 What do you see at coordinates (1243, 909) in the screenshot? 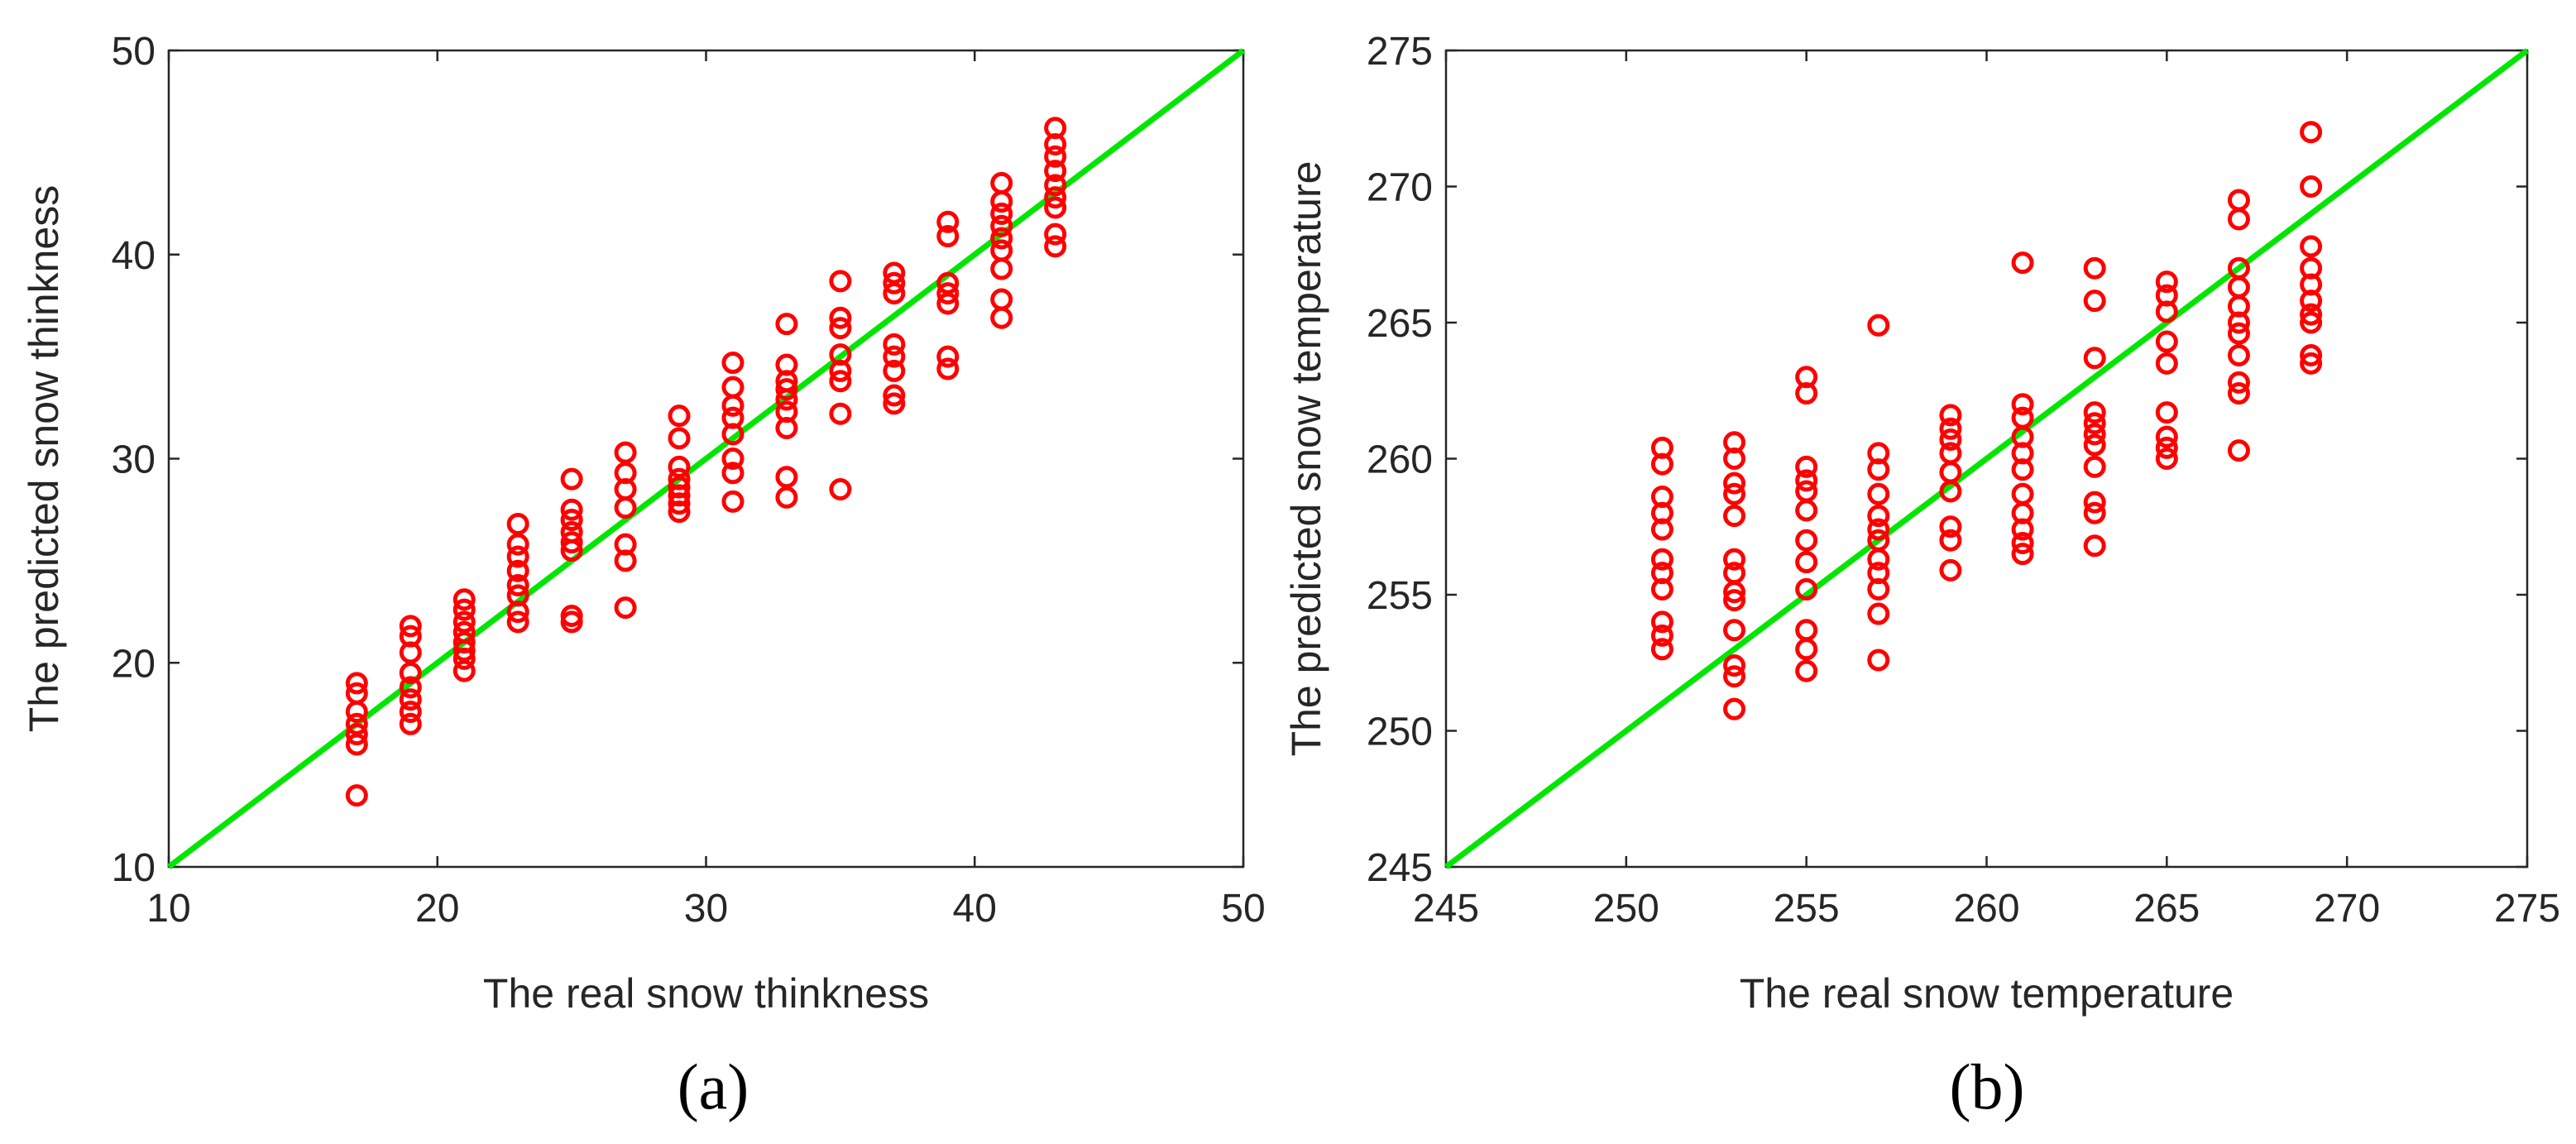
I see `x-tick-label: 50` at bounding box center [1243, 909].